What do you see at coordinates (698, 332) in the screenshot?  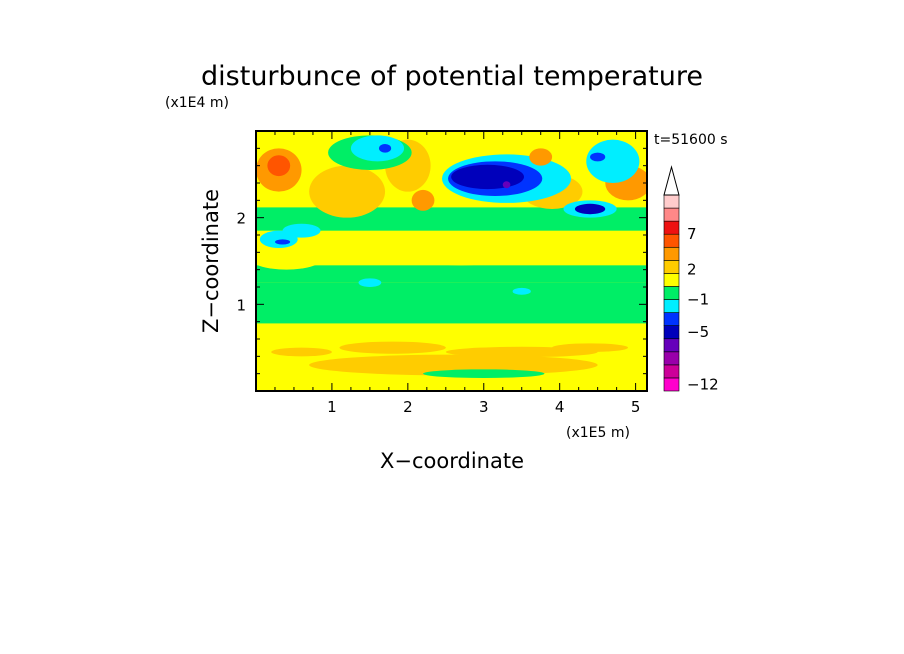 I see `colorbar-label: −5` at bounding box center [698, 332].